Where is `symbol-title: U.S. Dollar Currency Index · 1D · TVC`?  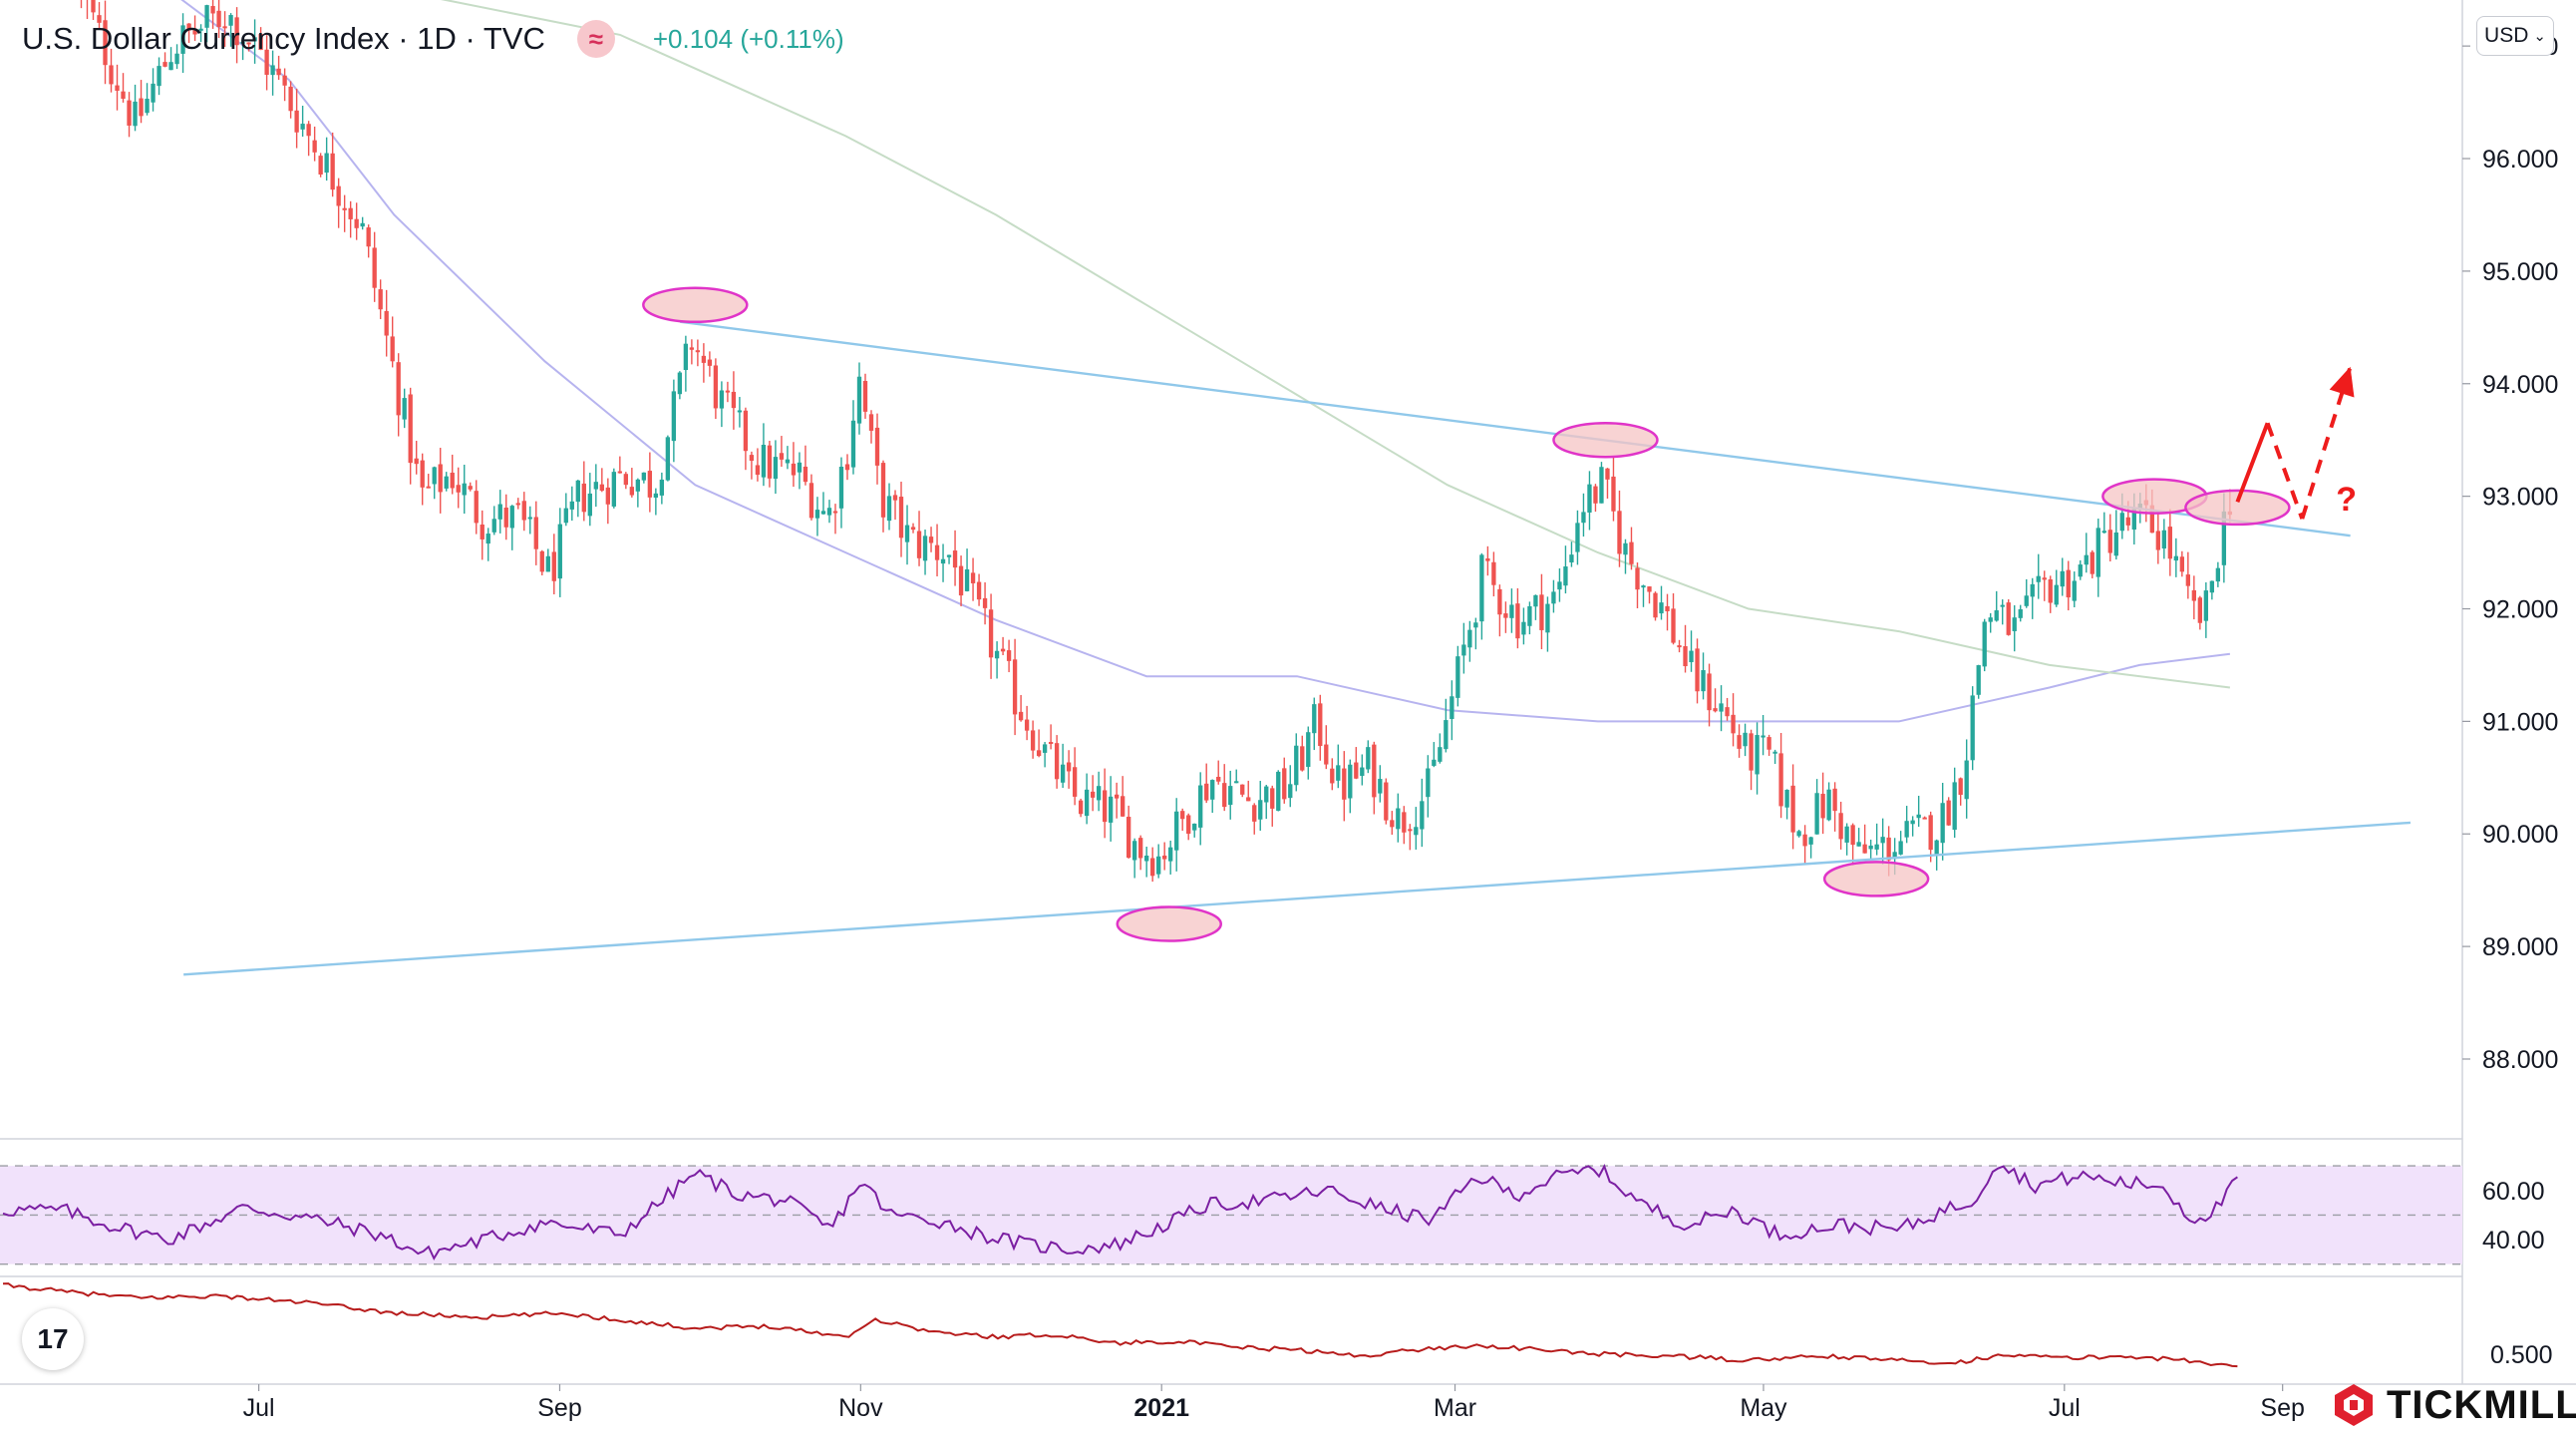
symbol-title: U.S. Dollar Currency Index · 1D · TVC is located at coordinates (283, 38).